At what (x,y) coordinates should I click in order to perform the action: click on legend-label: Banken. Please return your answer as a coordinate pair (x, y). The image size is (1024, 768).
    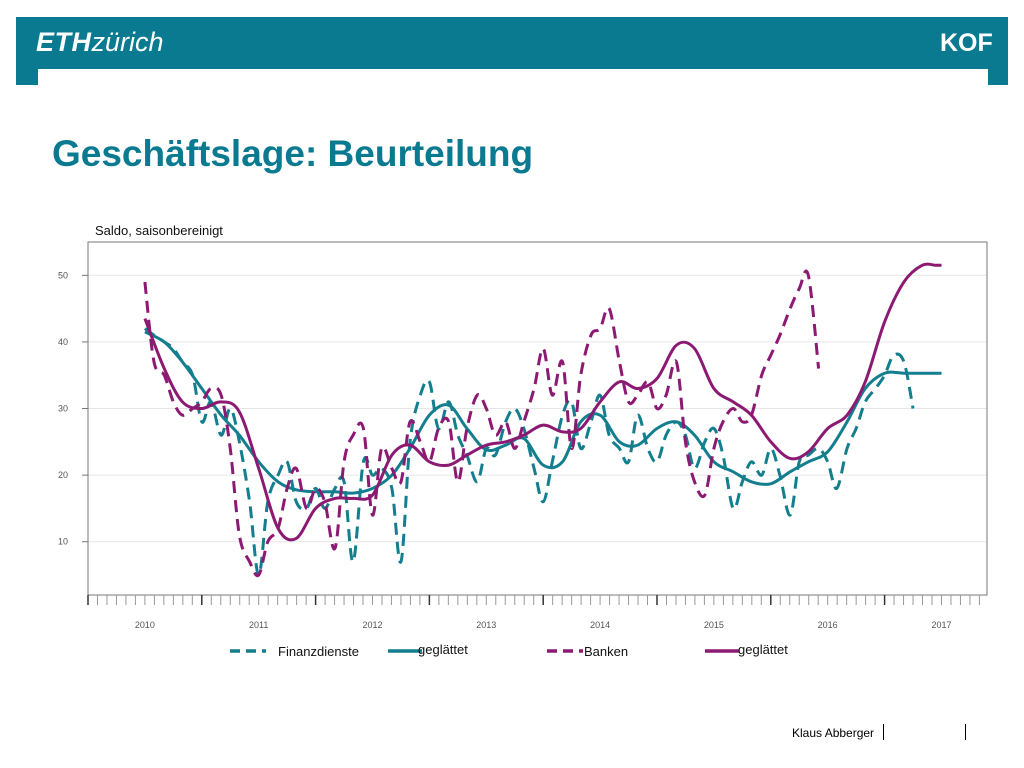
    Looking at the image, I should click on (606, 651).